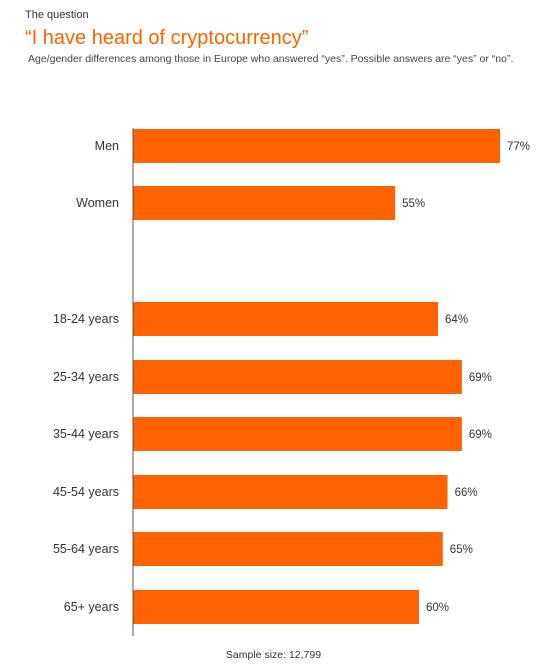 Image resolution: width=547 pixels, height=667 pixels. Describe the element at coordinates (86, 319) in the screenshot. I see `category-label: 18-24 years` at that location.